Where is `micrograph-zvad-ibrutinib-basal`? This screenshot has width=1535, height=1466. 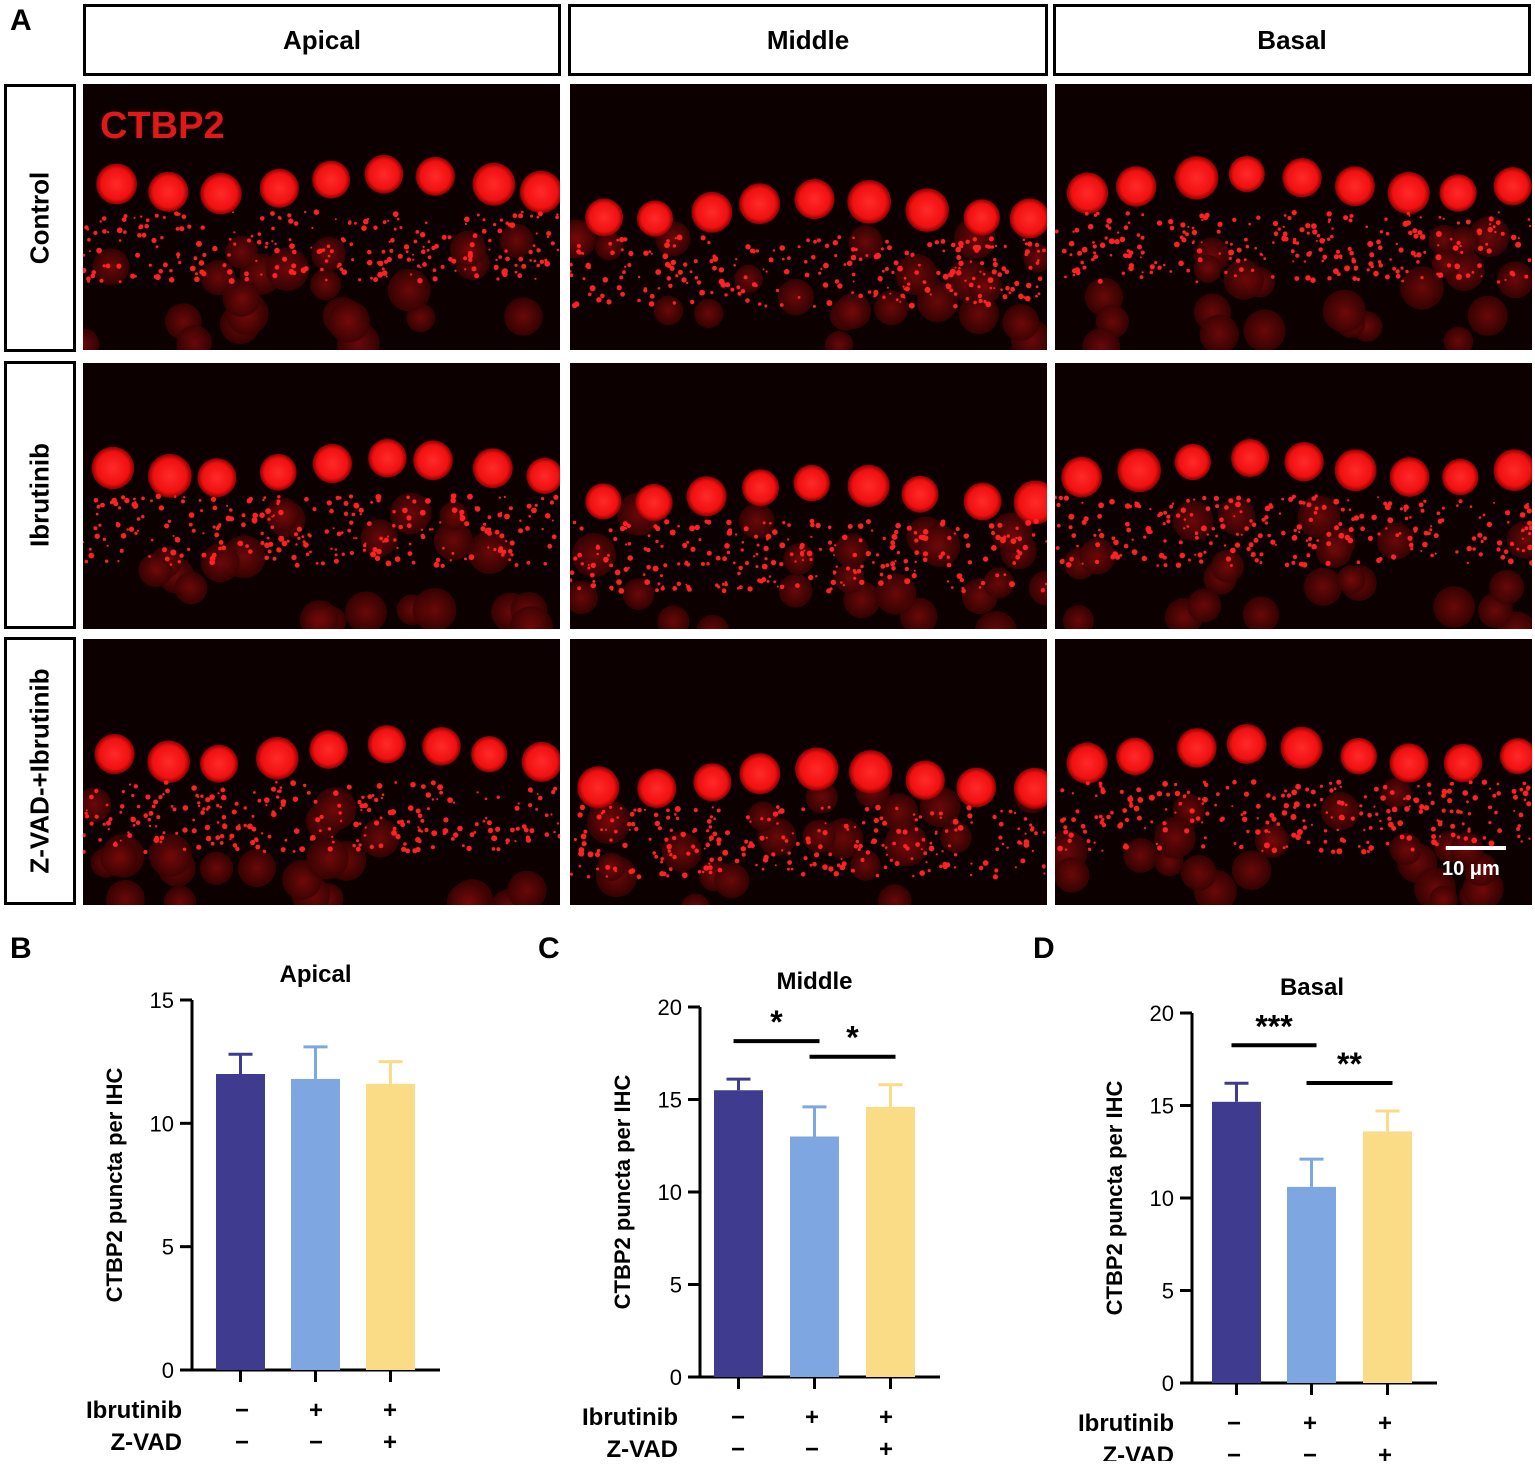 micrograph-zvad-ibrutinib-basal is located at coordinates (1293, 772).